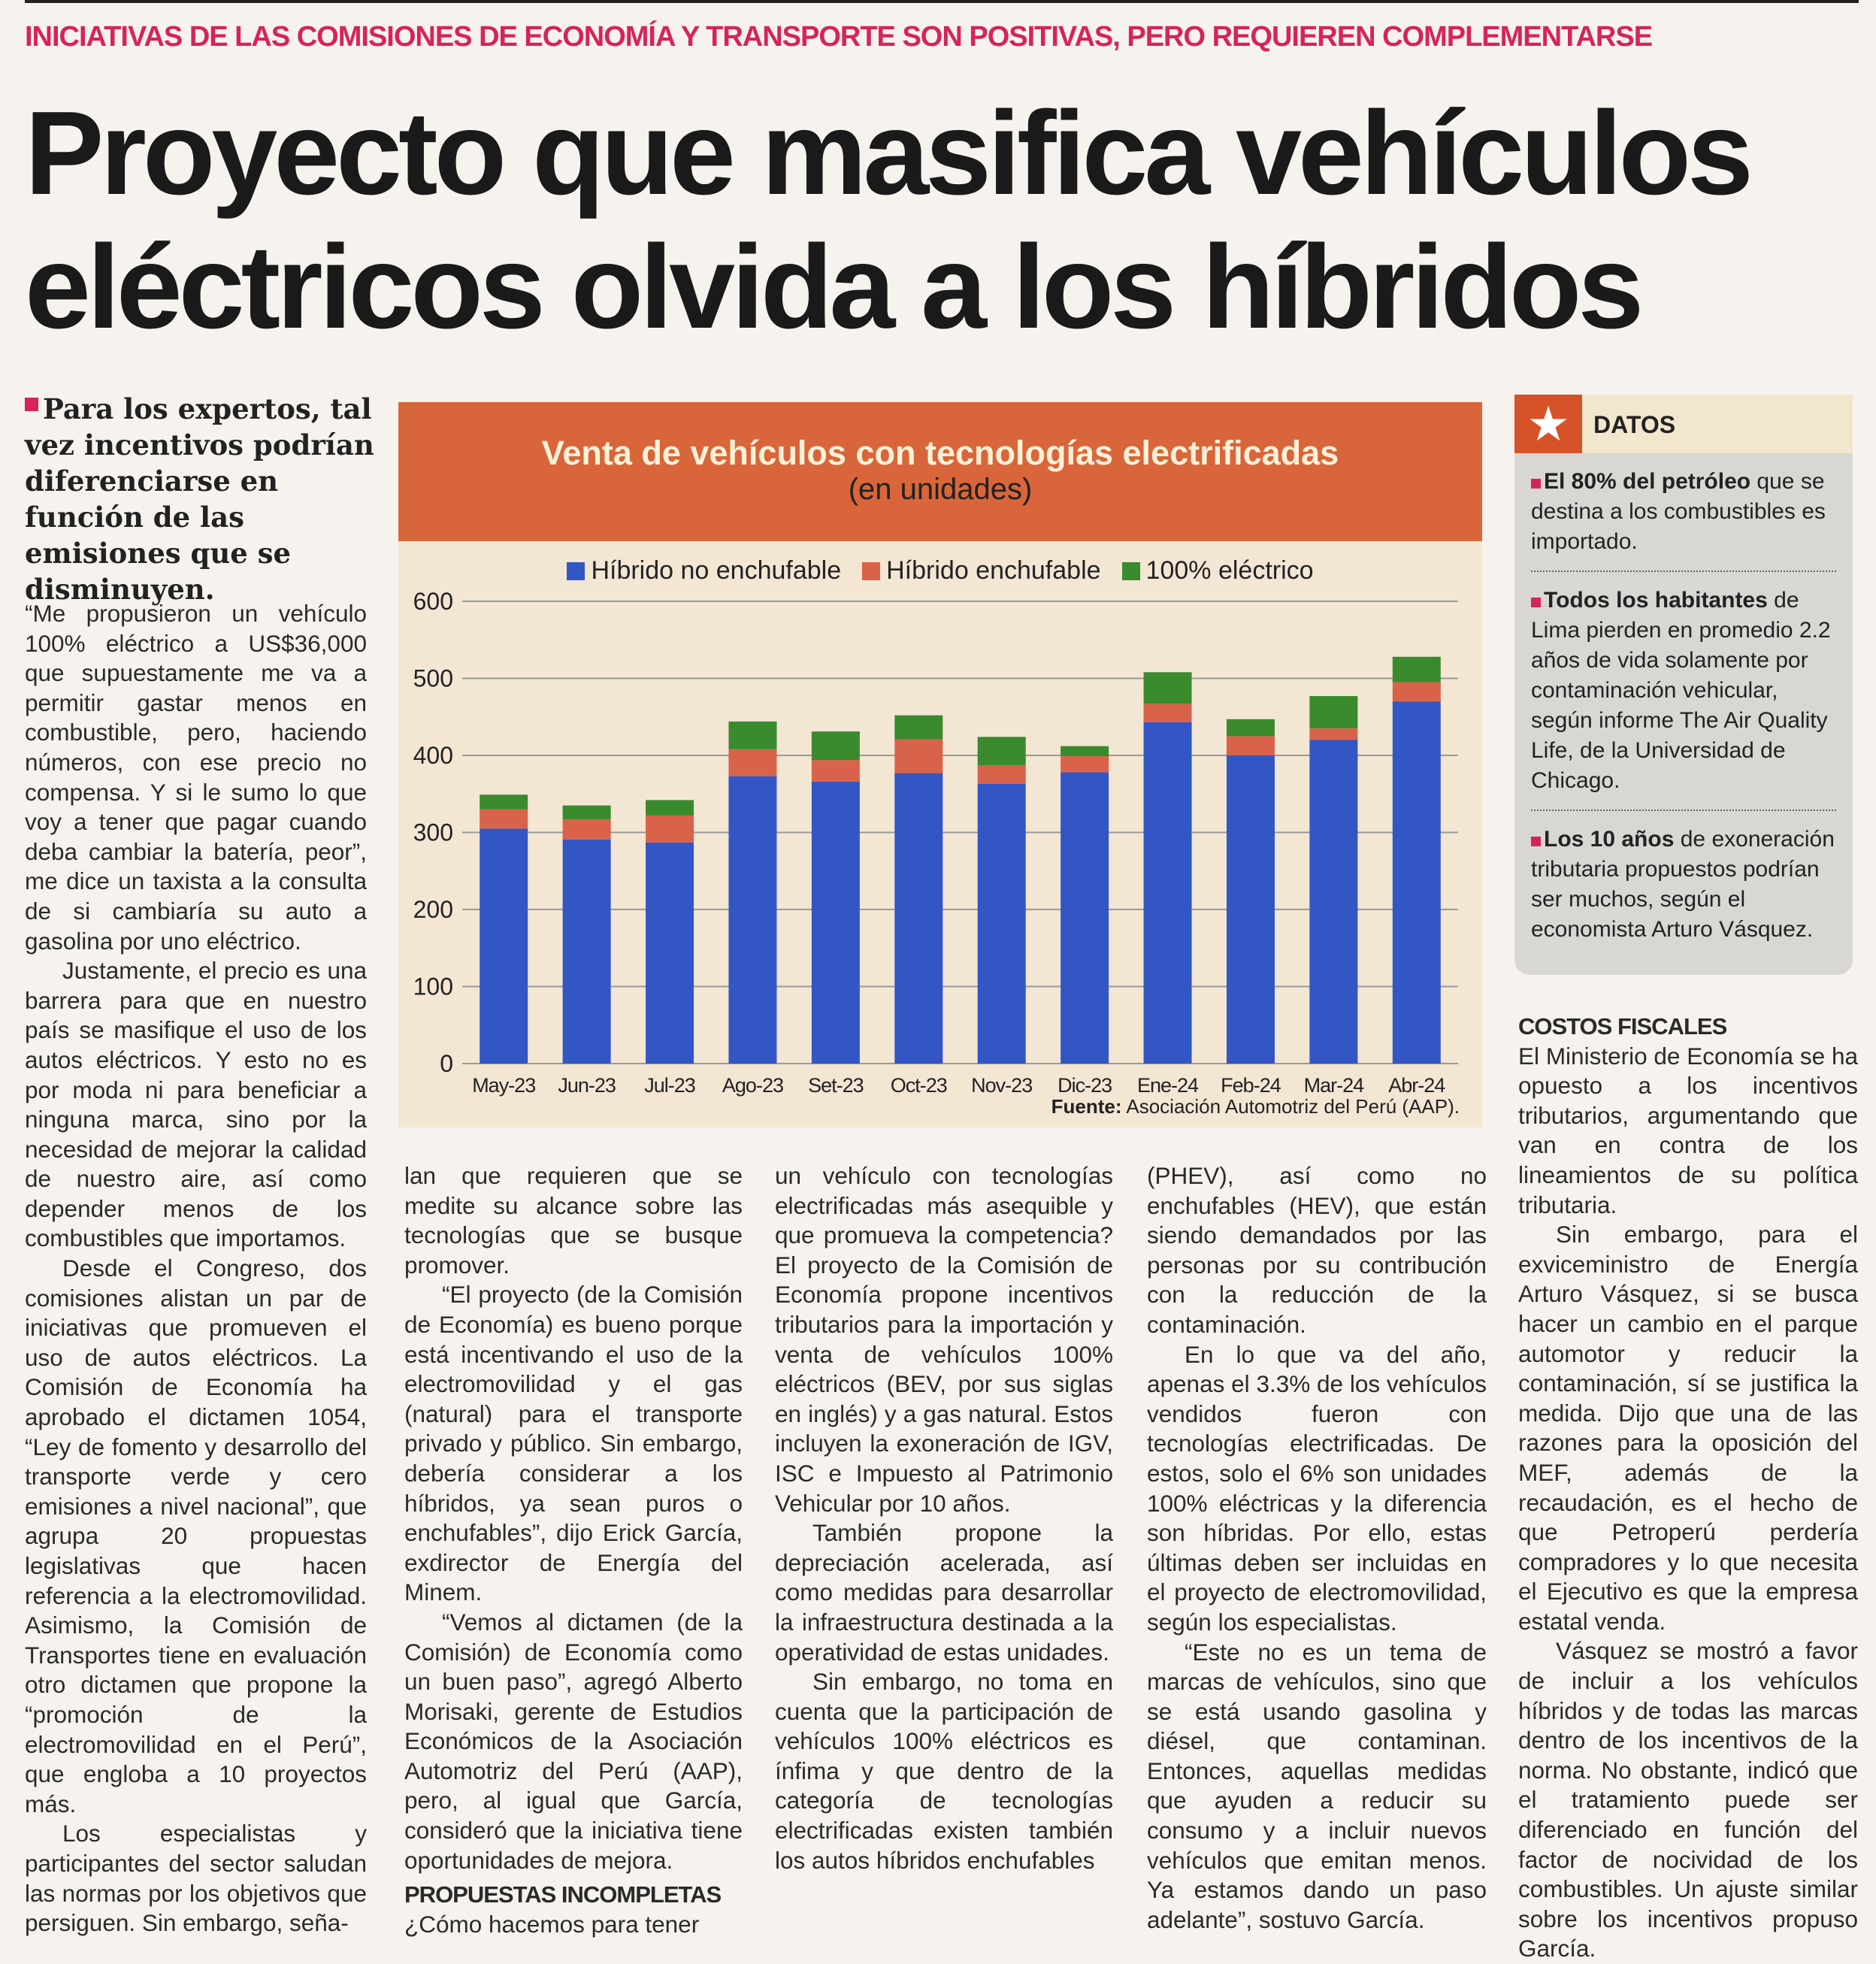 The height and width of the screenshot is (1964, 1876). I want to click on y-tick-label: 200, so click(433, 909).